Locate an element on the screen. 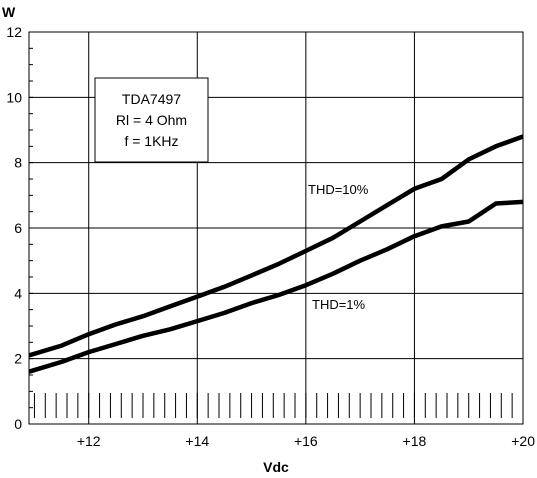  info-box-frame is located at coordinates (151, 120).